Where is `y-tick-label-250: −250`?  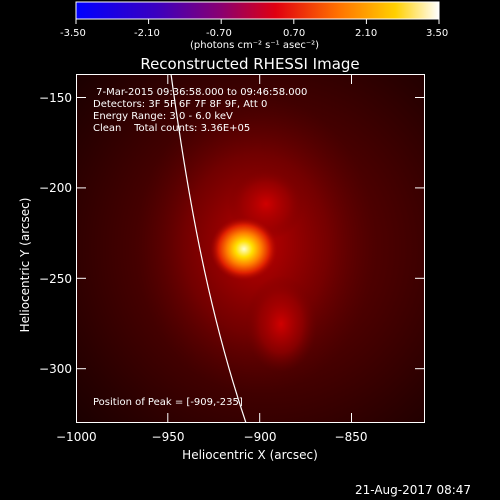
y-tick-label-250: −250 is located at coordinates (55, 279).